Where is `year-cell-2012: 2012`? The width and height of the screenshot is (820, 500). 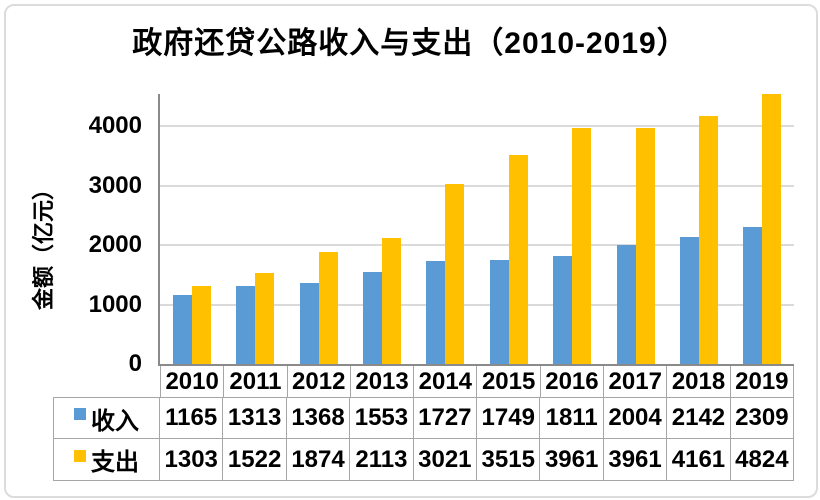
year-cell-2012: 2012 is located at coordinates (319, 381).